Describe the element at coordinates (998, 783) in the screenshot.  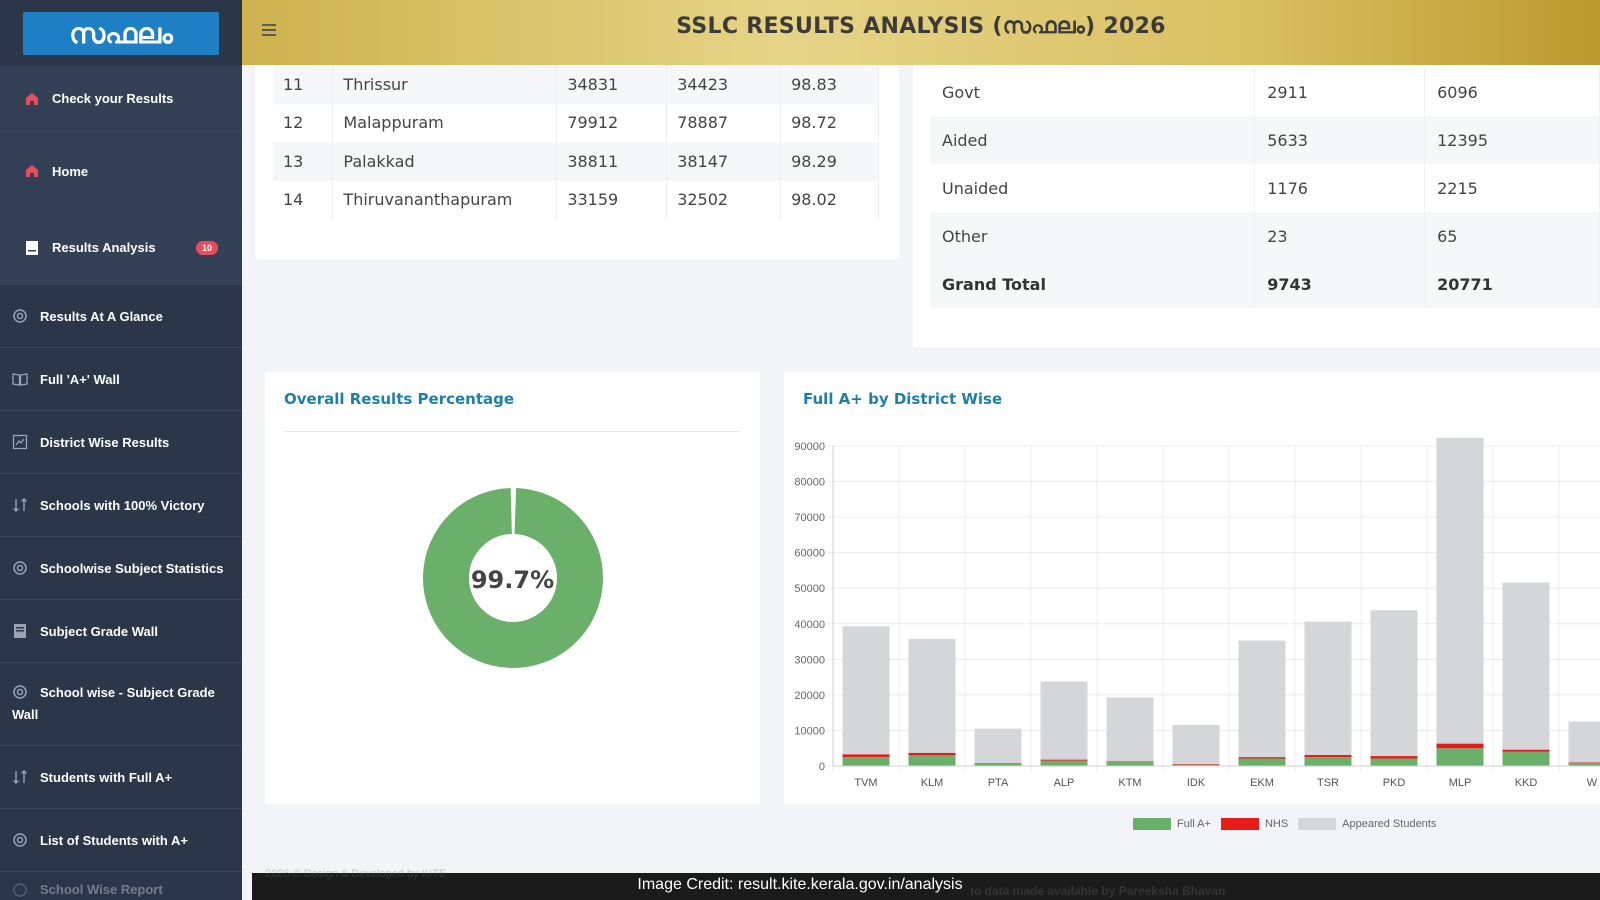
I see `x-tick-label: PTA` at that location.